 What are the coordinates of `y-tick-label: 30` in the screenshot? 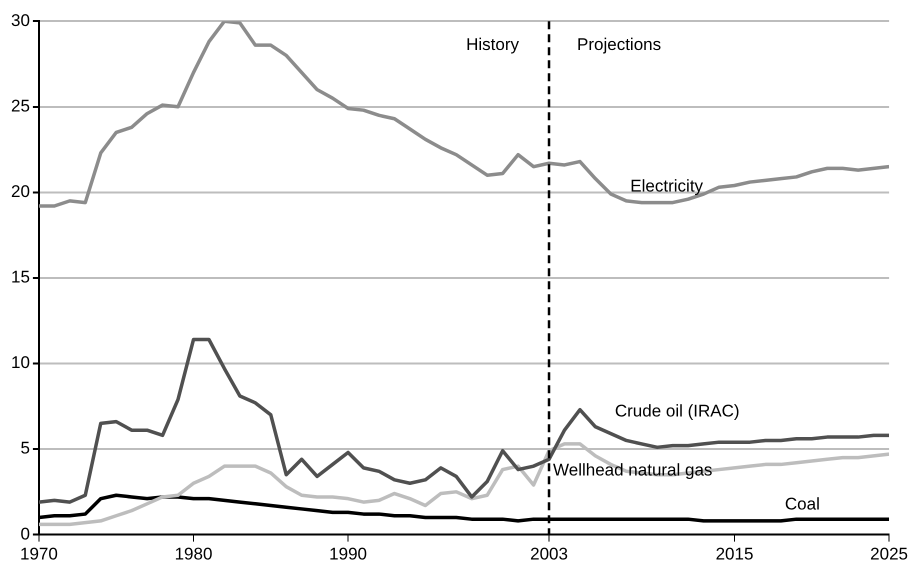 It's located at (20, 20).